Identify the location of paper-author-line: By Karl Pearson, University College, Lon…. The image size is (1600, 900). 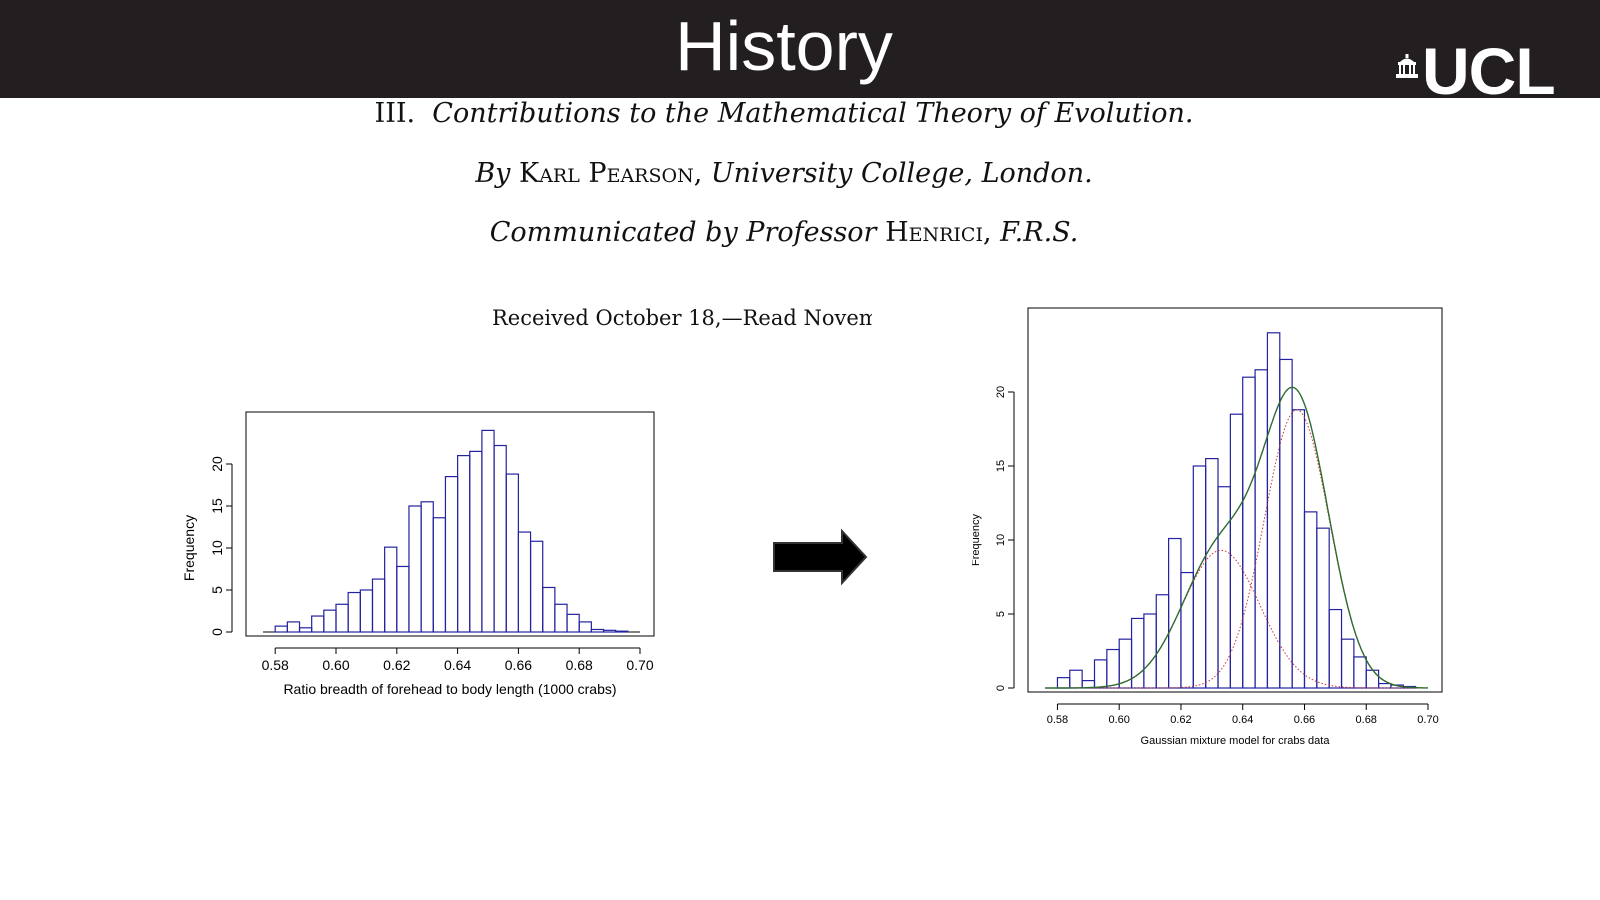
(784, 173).